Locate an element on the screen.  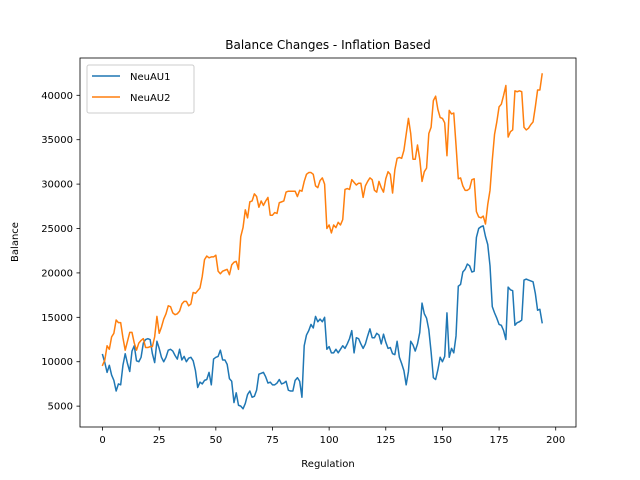
y-tick-label: 30000 is located at coordinates (57, 185).